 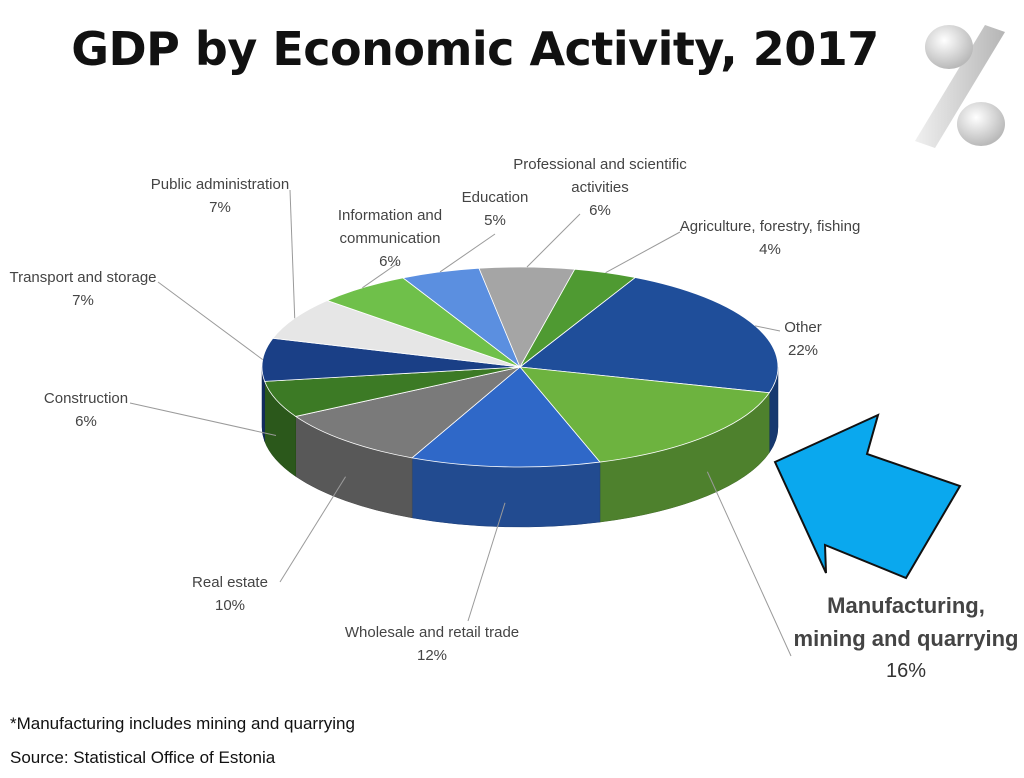 What do you see at coordinates (475, 49) in the screenshot?
I see `page-title: GDP by Economic Activity, 2017` at bounding box center [475, 49].